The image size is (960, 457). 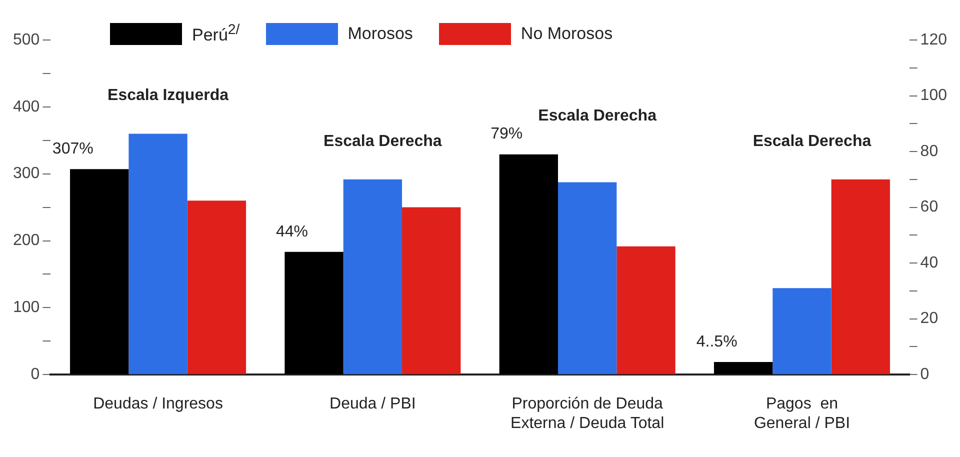 What do you see at coordinates (929, 207) in the screenshot?
I see `y2-tick-label: 60` at bounding box center [929, 207].